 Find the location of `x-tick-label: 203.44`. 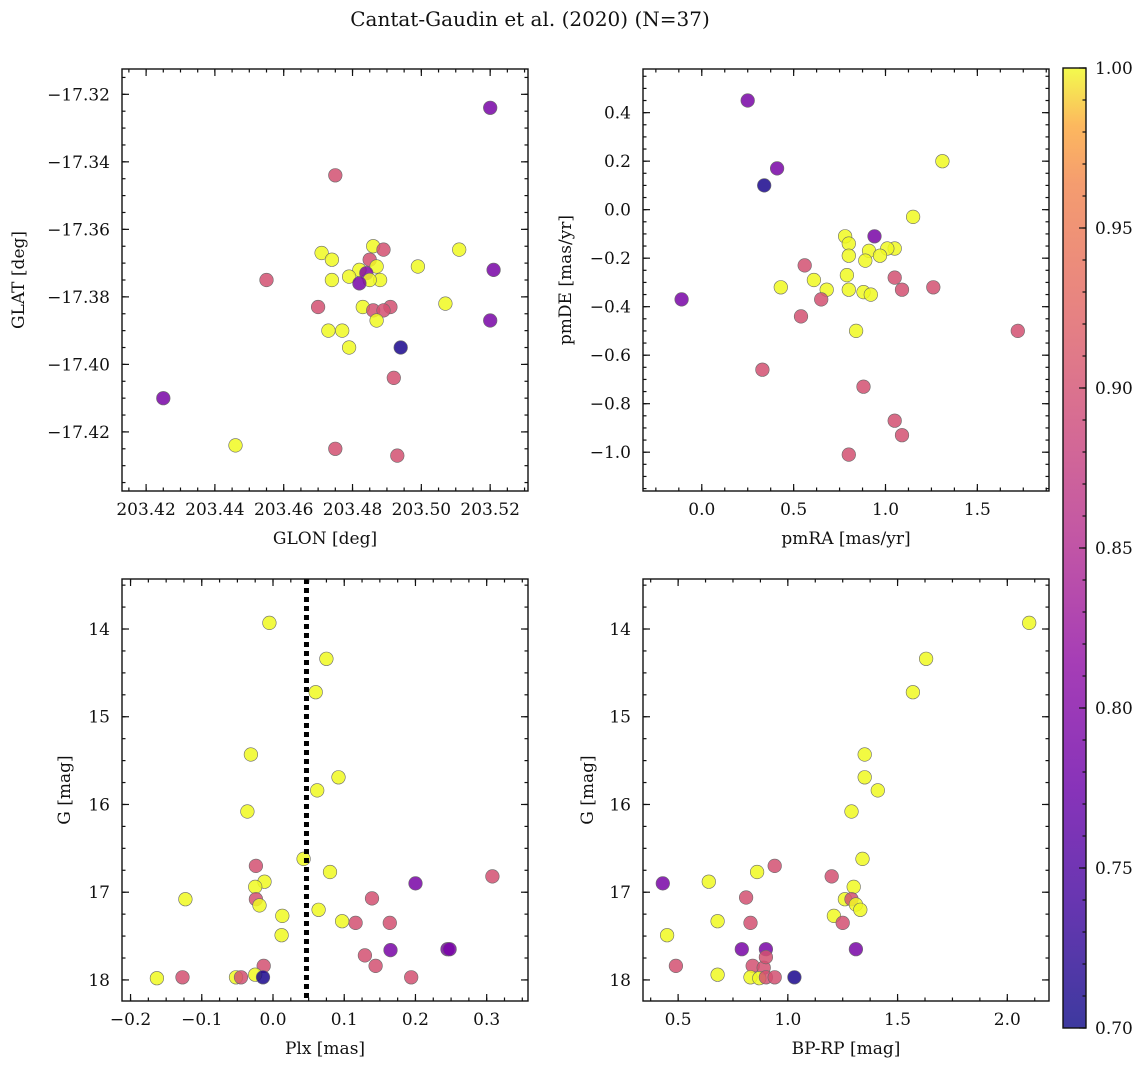

x-tick-label: 203.44 is located at coordinates (214, 510).